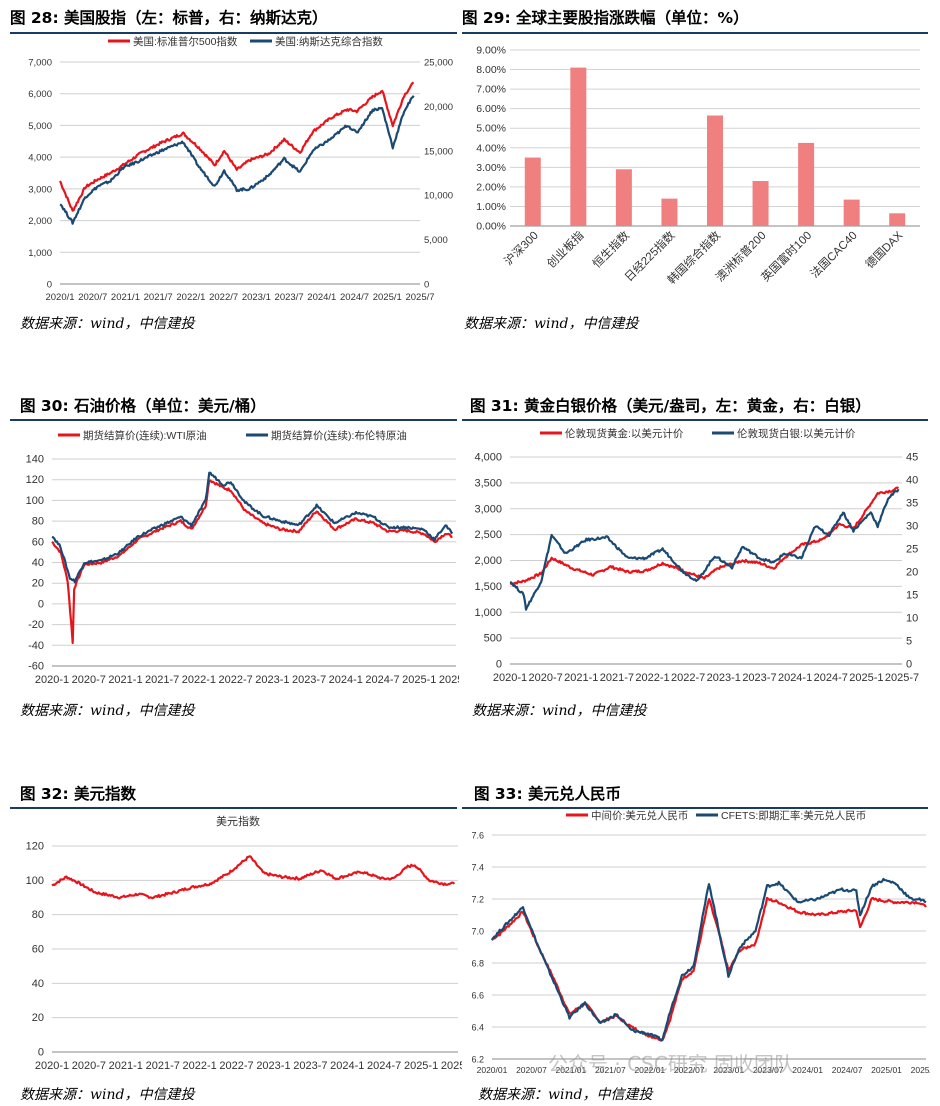 Image resolution: width=940 pixels, height=1106 pixels. I want to click on x-tick-label: 2022/7, so click(223, 297).